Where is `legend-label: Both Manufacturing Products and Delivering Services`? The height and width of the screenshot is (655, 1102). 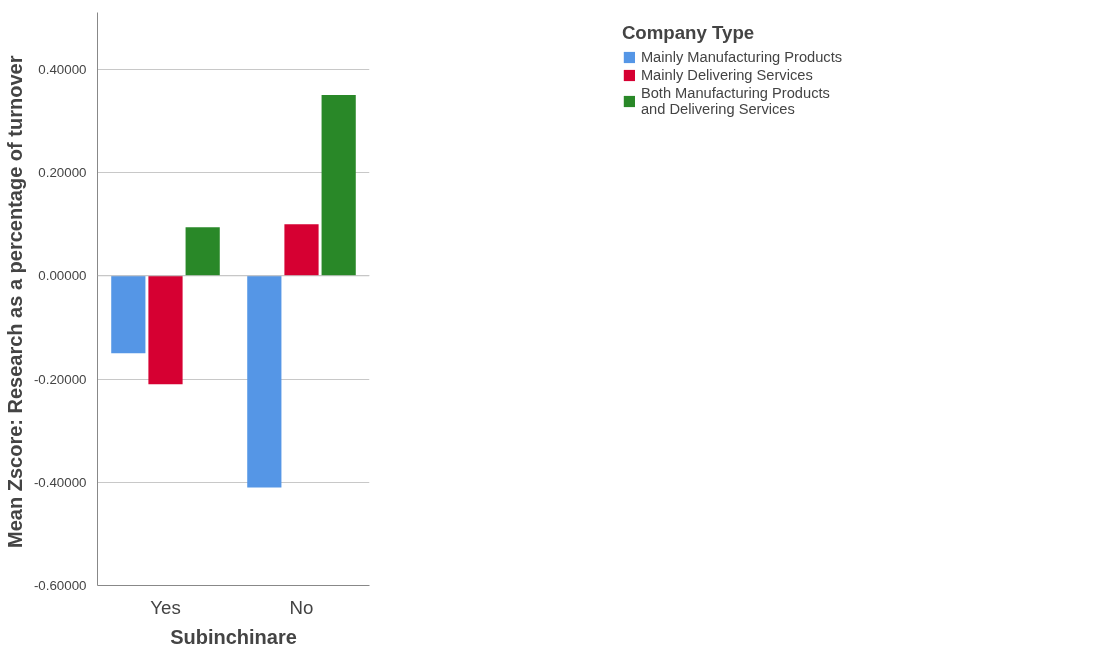 legend-label: Both Manufacturing Products and Delivering Services is located at coordinates (735, 101).